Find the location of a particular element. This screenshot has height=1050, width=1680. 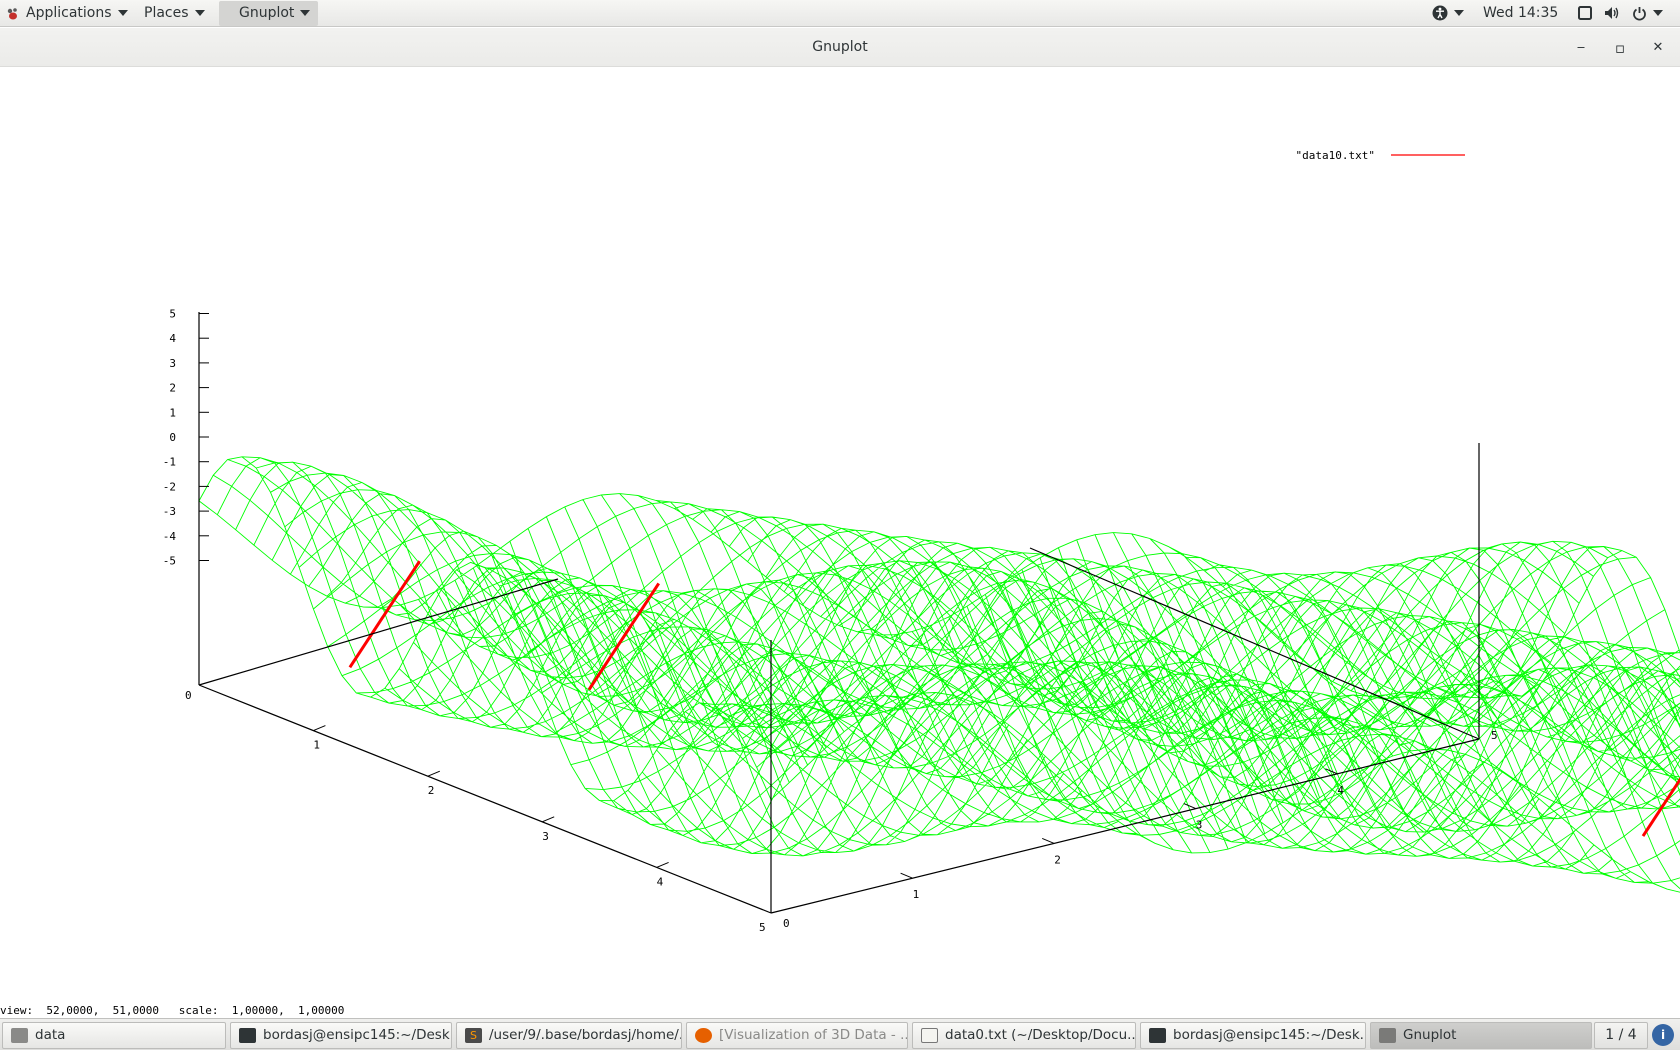

z-tick-label: 0 is located at coordinates (172, 437).